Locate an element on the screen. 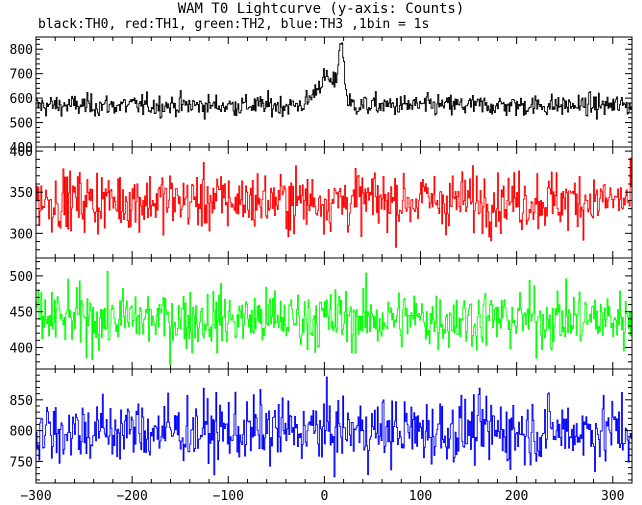  y-tick-label: 350 is located at coordinates (21, 193).